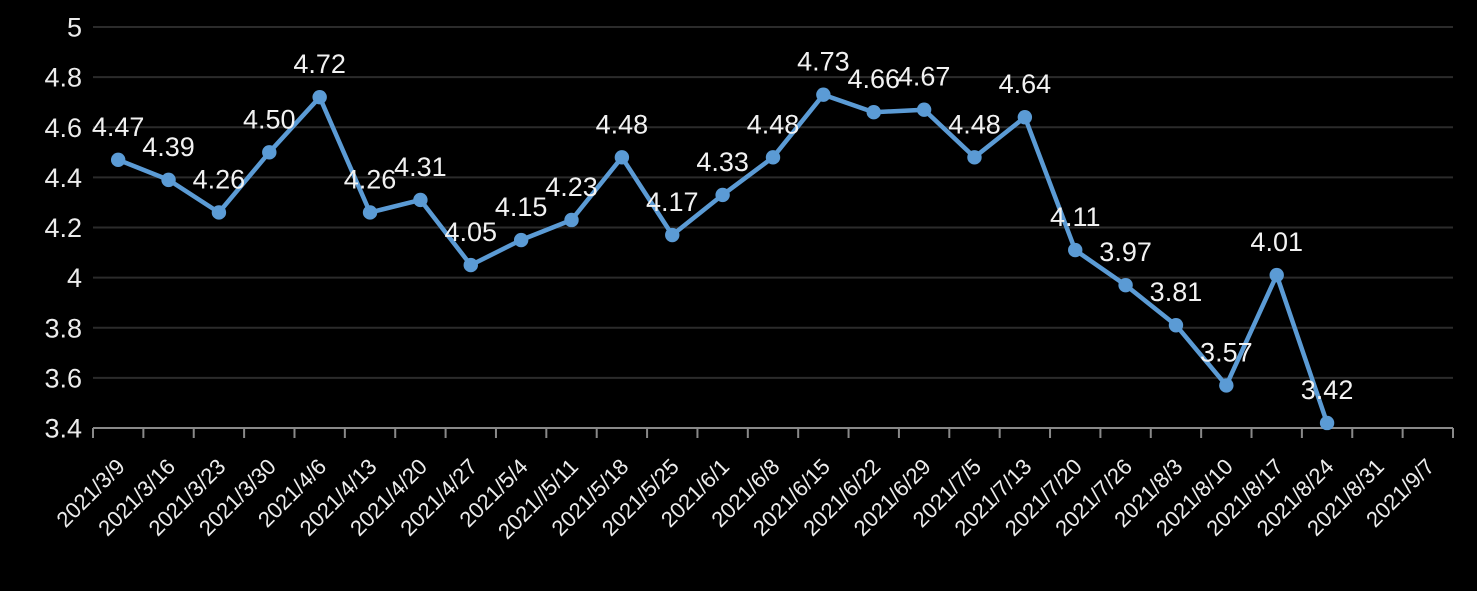  I want to click on y-axis-tick-label: 4, so click(74, 278).